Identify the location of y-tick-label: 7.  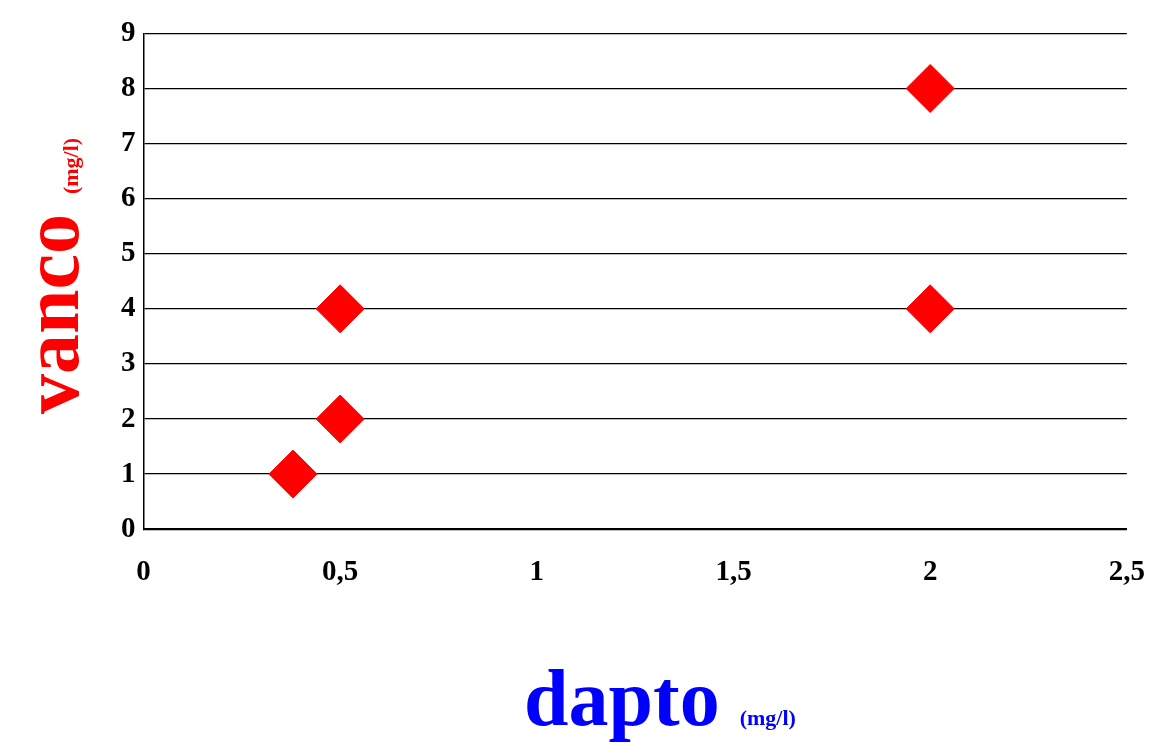
(128, 141).